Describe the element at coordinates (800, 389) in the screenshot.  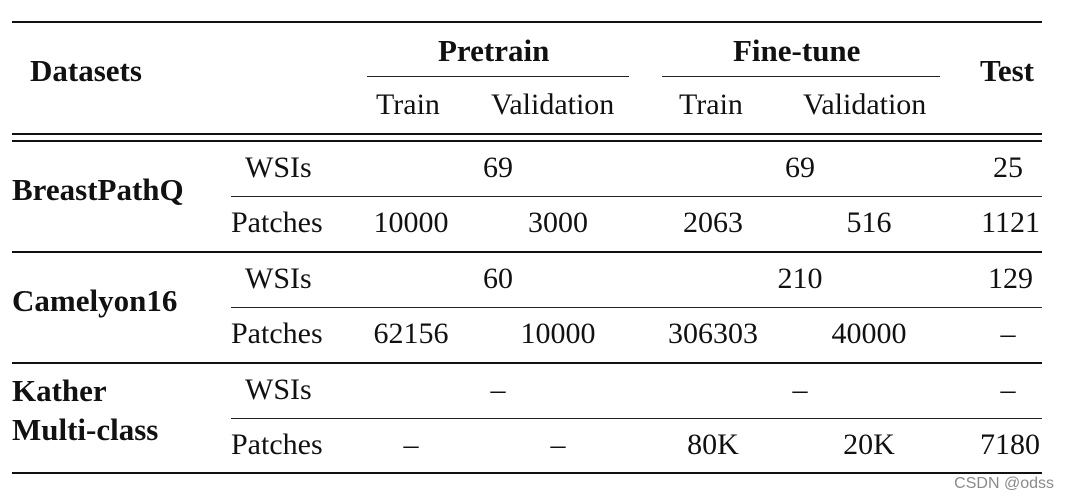
I see `cell-finetune-wsis: –` at that location.